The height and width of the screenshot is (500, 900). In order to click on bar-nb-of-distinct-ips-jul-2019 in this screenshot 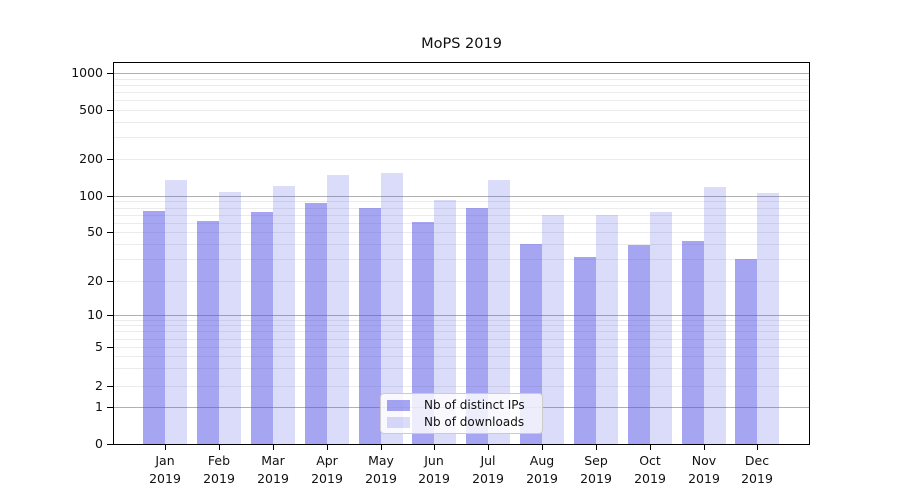, I will do `click(477, 326)`.